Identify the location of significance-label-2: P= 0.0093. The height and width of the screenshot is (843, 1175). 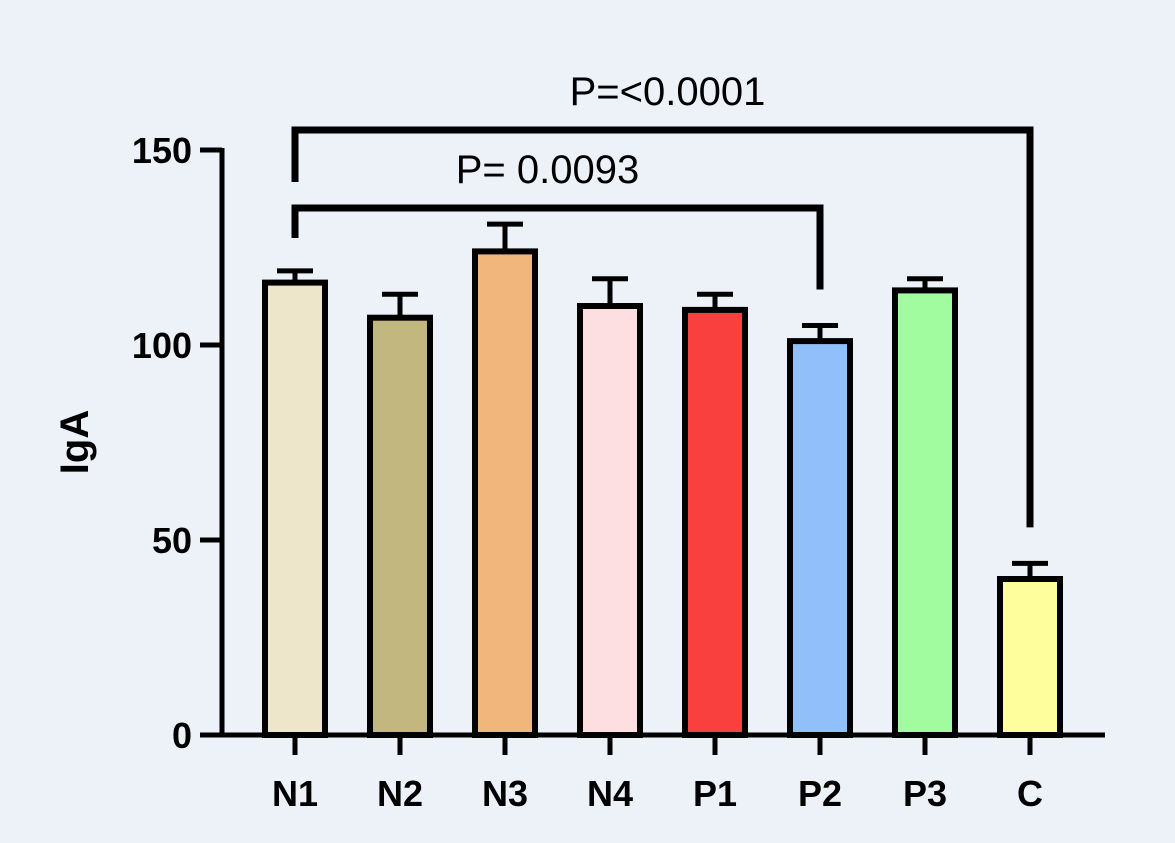
(548, 170).